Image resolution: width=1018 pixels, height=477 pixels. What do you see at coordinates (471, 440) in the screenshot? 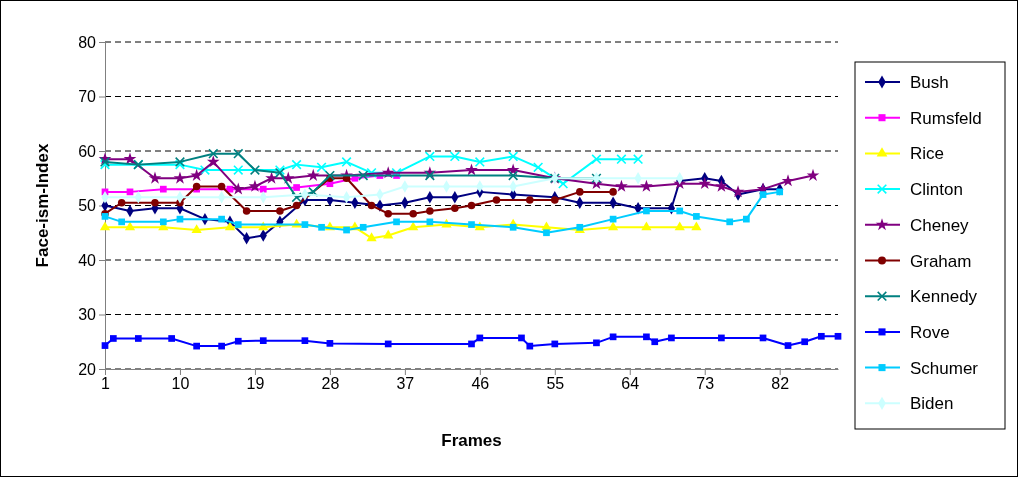
I see `x-axis-title: Frames` at bounding box center [471, 440].